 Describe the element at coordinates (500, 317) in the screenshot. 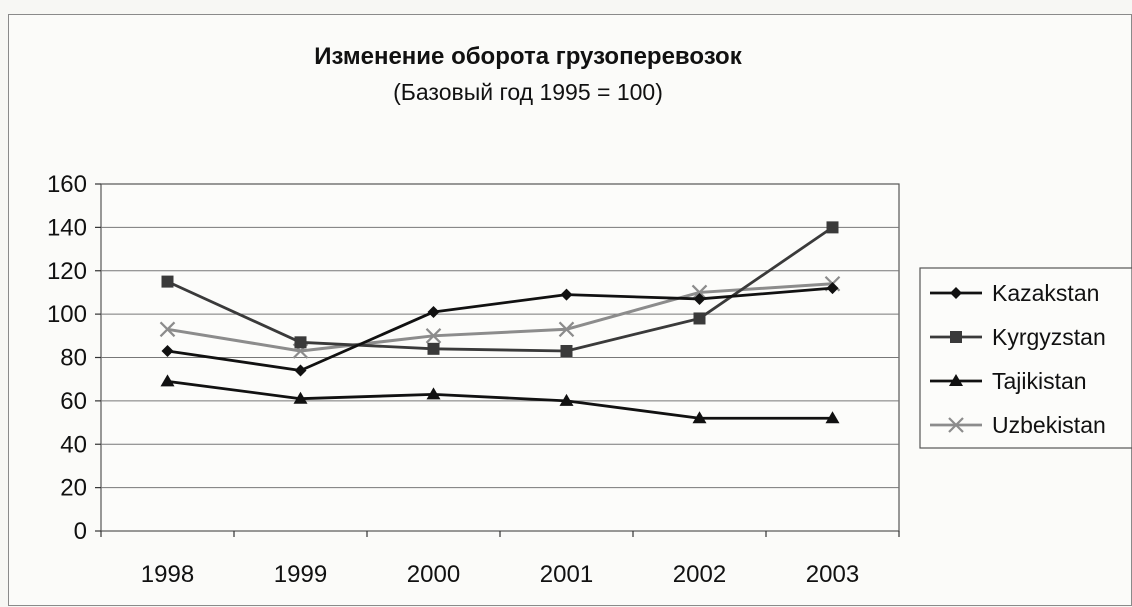

I see `series-line-uzbekistan` at that location.